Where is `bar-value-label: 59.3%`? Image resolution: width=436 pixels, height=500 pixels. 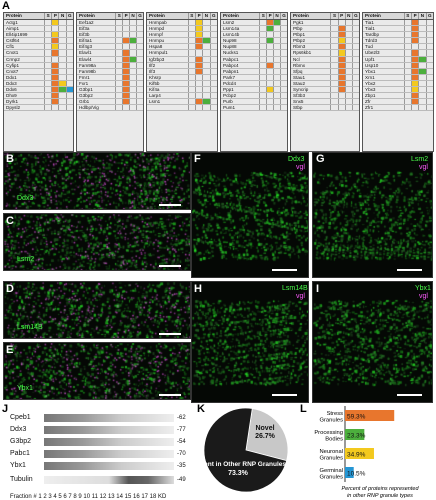
bar-value-label: 59.3% is located at coordinates (356, 417).